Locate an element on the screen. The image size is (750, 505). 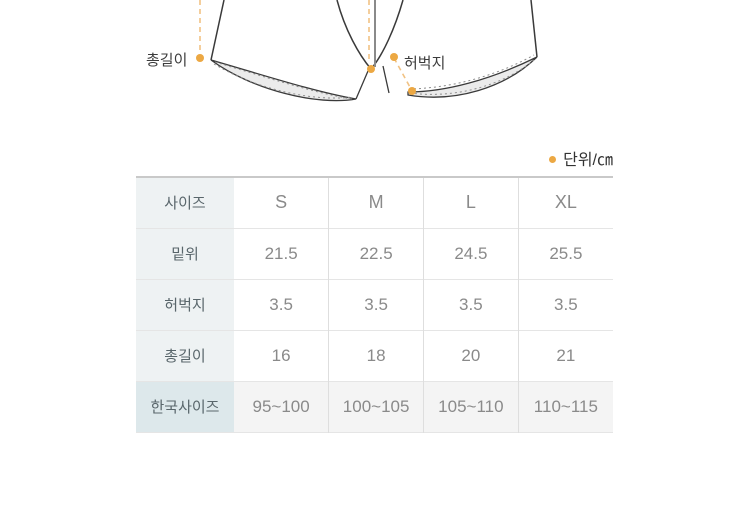
crotch-point-dot-icon is located at coordinates (371, 69).